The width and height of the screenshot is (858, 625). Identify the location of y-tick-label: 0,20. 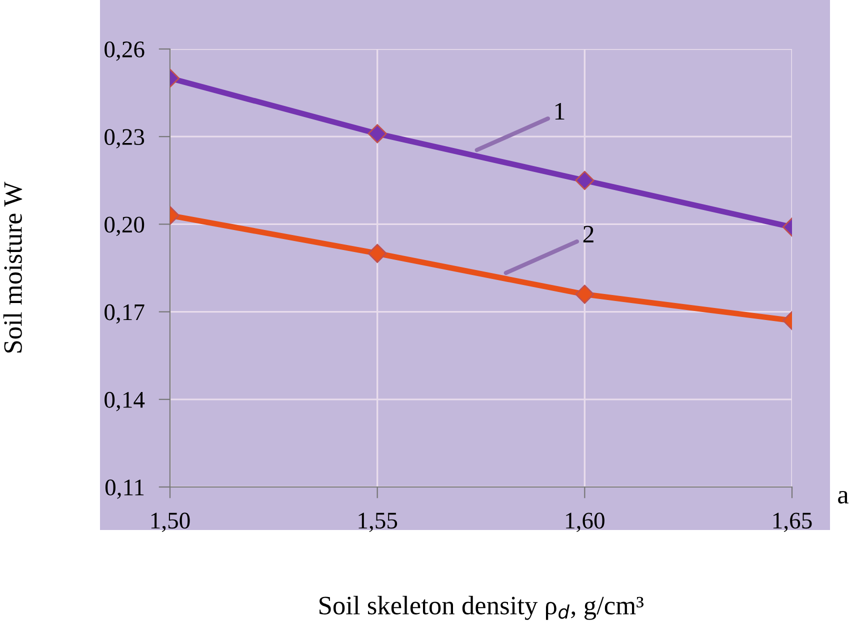
(124, 226).